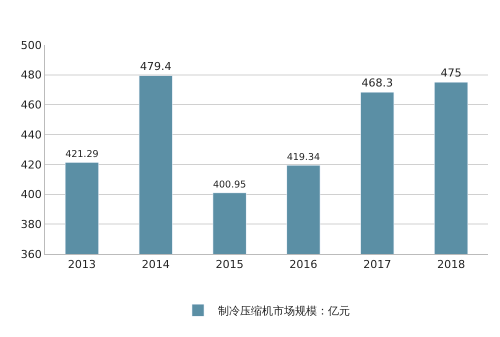 Image resolution: width=500 pixels, height=337 pixels. I want to click on x-tick-label: 2018, so click(451, 265).